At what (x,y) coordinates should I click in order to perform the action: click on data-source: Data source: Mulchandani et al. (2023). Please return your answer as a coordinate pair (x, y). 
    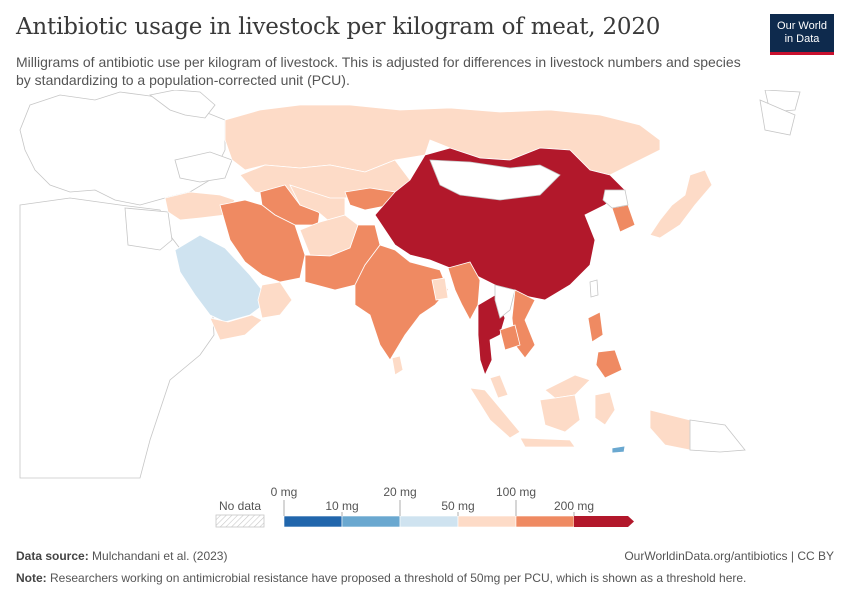
    Looking at the image, I should click on (121, 556).